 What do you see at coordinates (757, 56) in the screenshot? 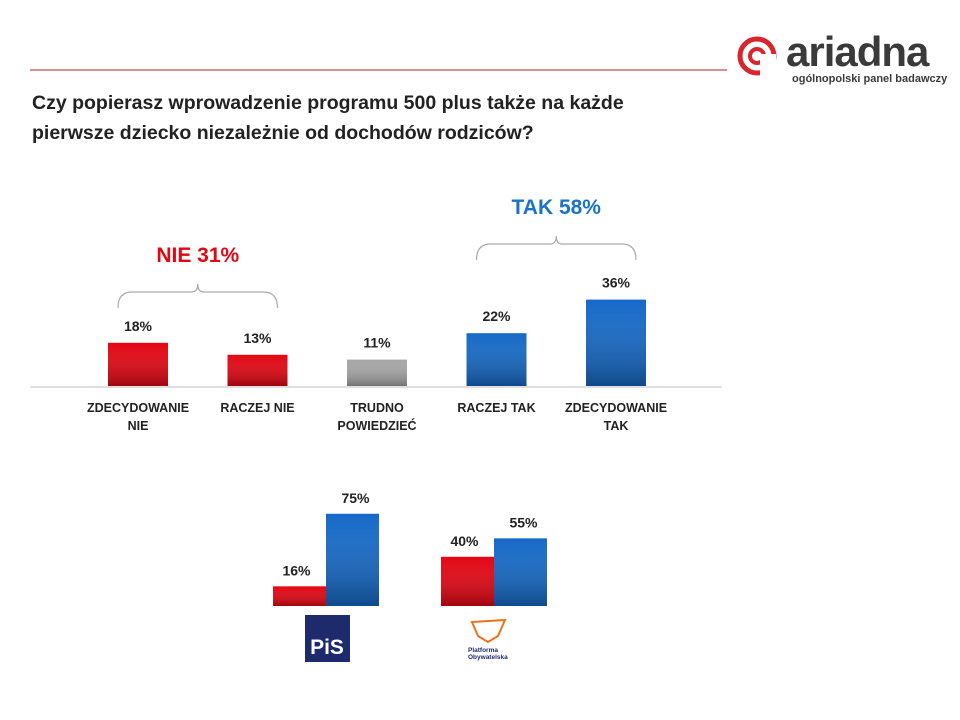
I see `brand-icon` at bounding box center [757, 56].